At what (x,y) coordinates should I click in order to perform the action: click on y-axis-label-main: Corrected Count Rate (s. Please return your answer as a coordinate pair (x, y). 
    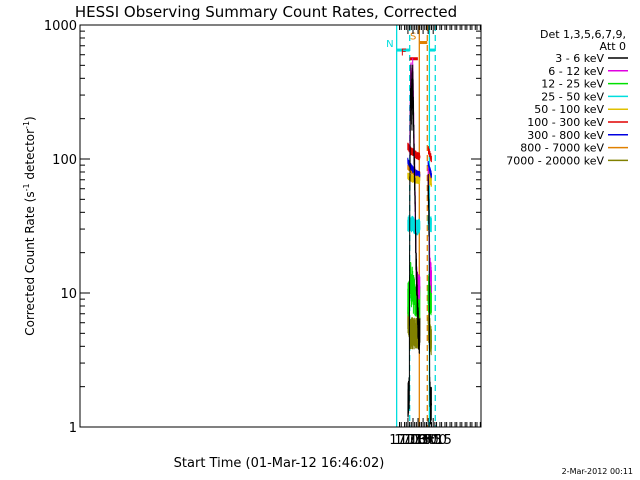
    Looking at the image, I should click on (30, 263).